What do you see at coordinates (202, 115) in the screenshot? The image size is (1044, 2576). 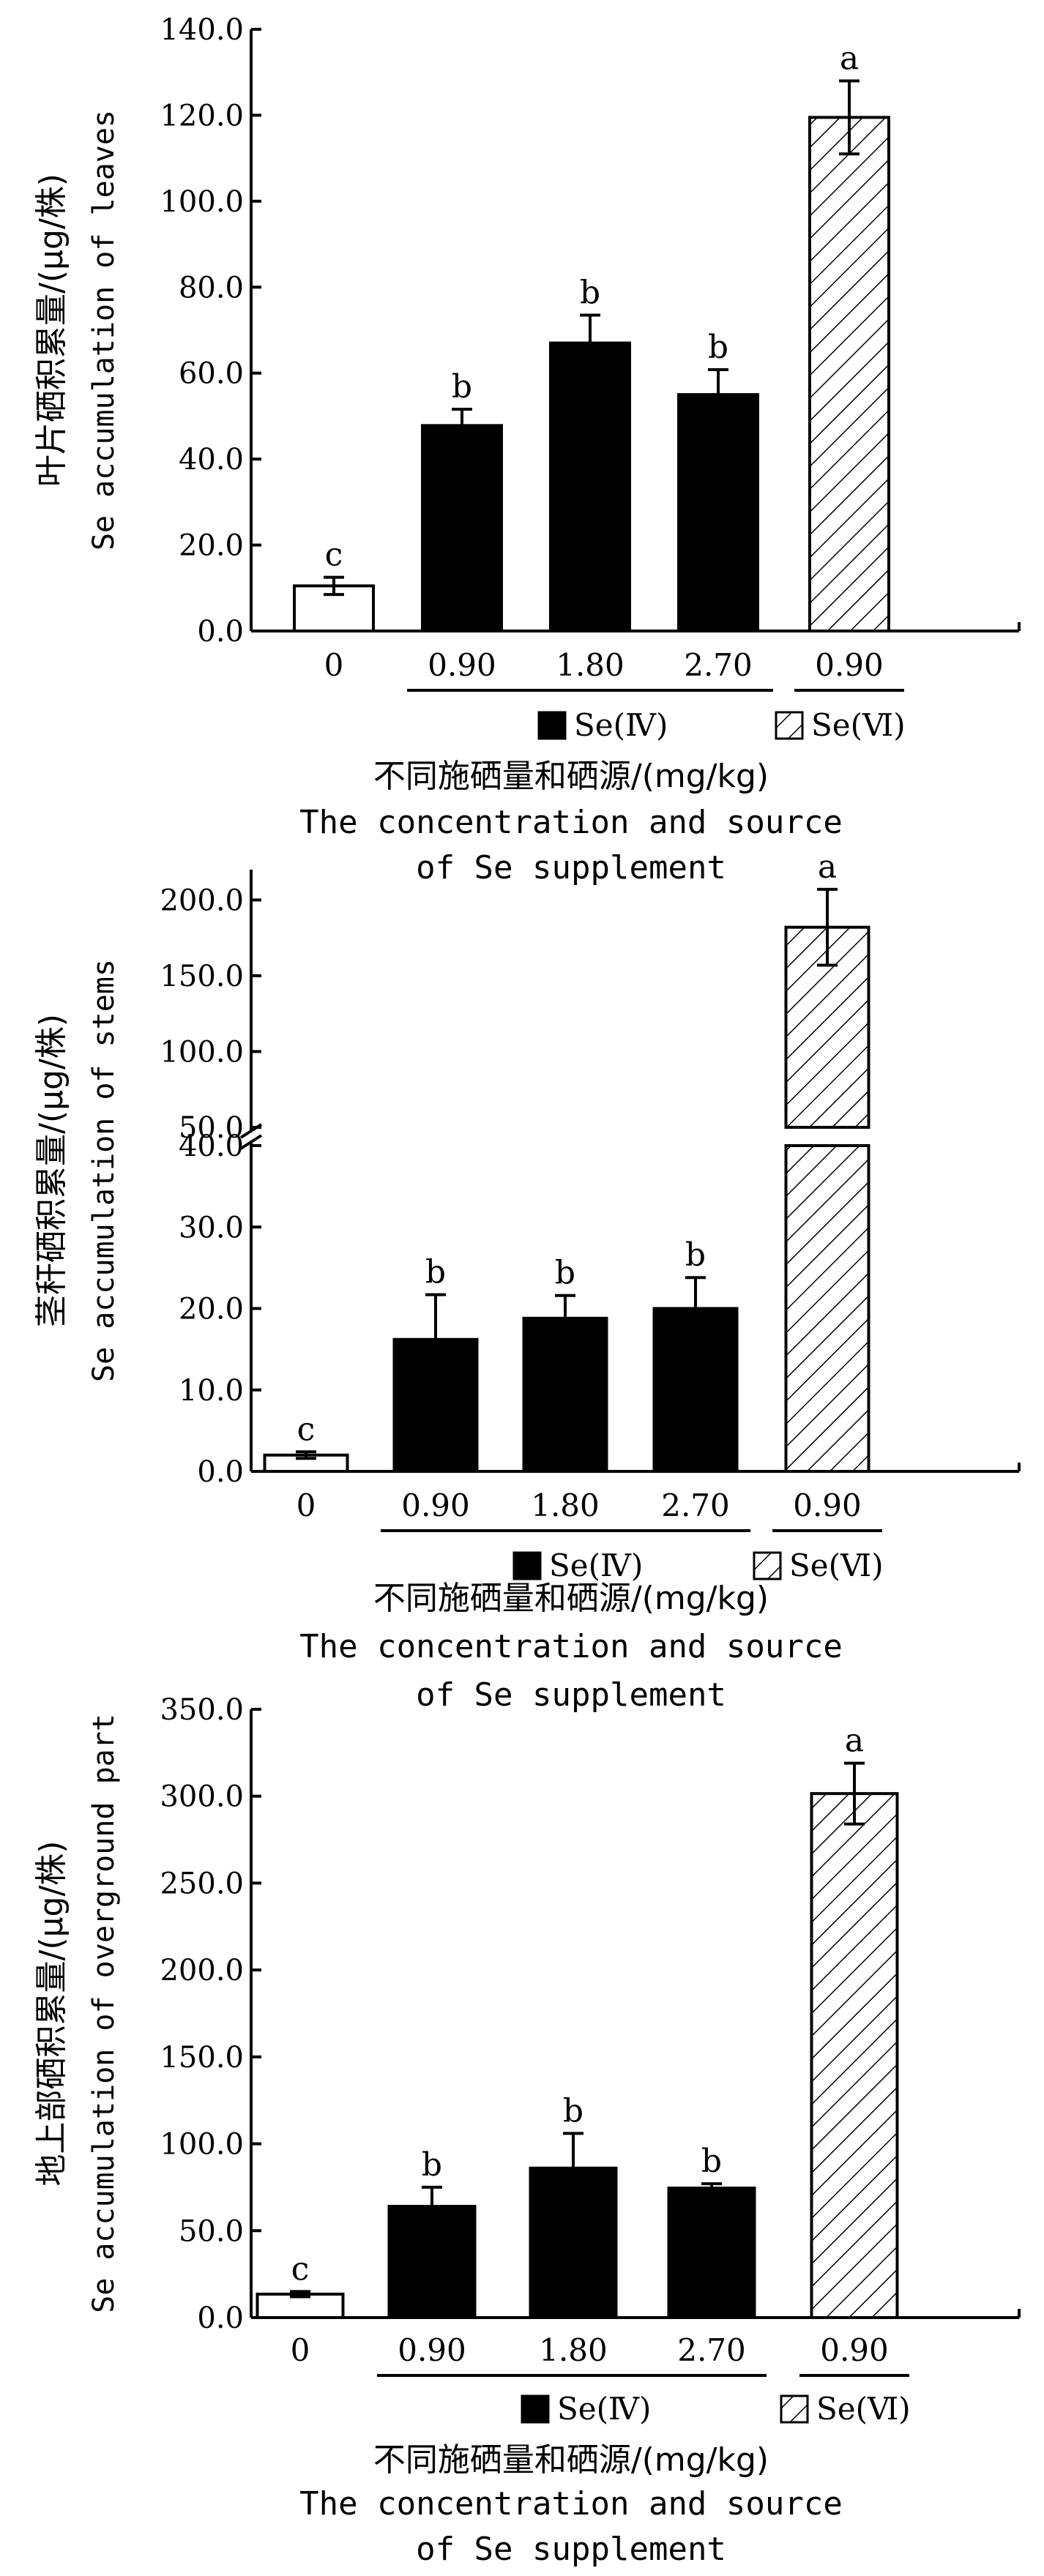 I see `y-tick-label: 120.0` at bounding box center [202, 115].